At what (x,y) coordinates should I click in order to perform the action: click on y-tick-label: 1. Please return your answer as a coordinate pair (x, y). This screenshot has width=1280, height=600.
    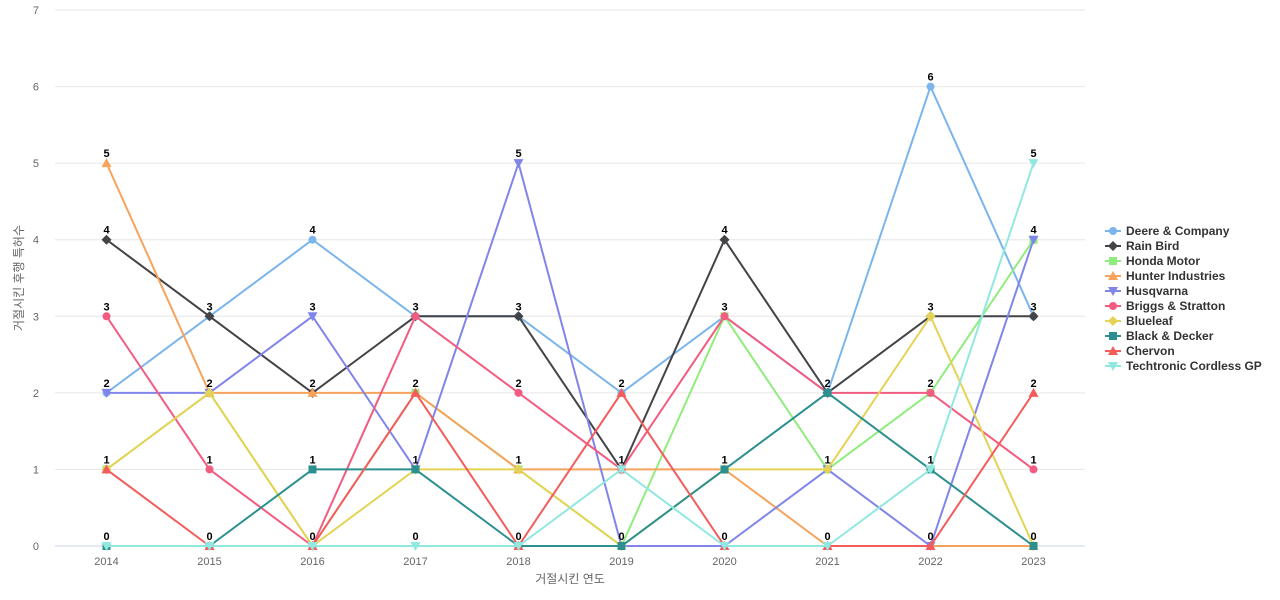
    Looking at the image, I should click on (36, 470).